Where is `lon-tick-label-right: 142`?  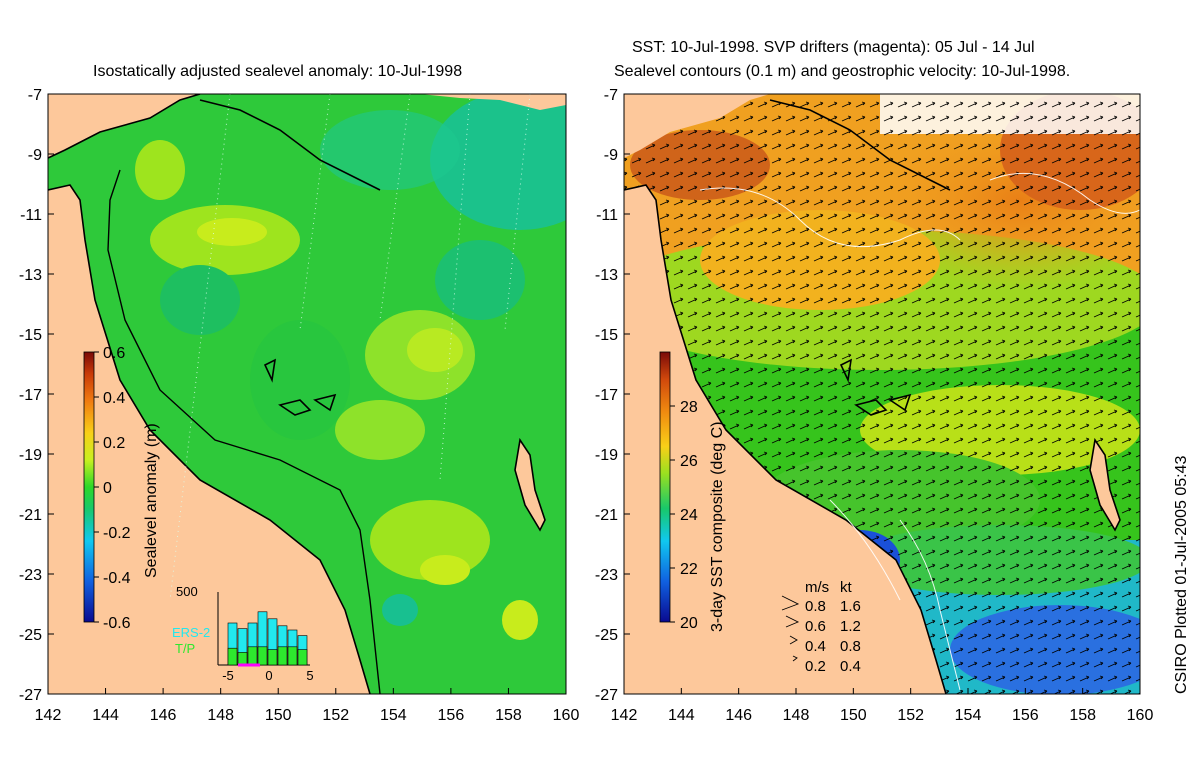
lon-tick-label-right: 142 is located at coordinates (624, 715).